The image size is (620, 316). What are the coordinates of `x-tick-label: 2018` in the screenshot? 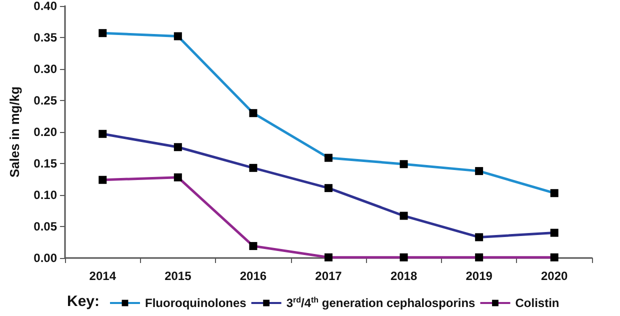 It's located at (404, 276).